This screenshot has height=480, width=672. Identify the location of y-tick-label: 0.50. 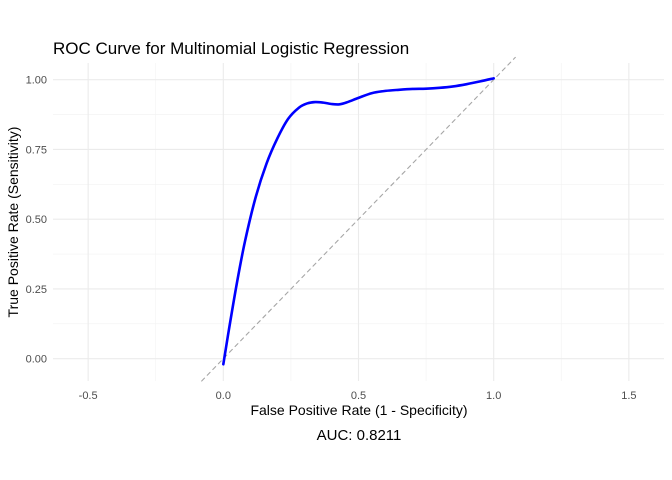
(36, 220).